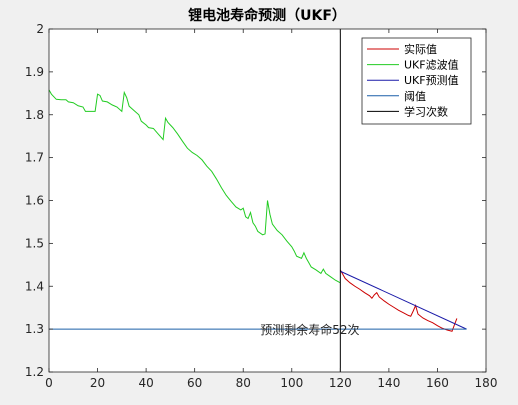 This screenshot has height=405, width=518. I want to click on y-tick-label: 1.8, so click(34, 115).